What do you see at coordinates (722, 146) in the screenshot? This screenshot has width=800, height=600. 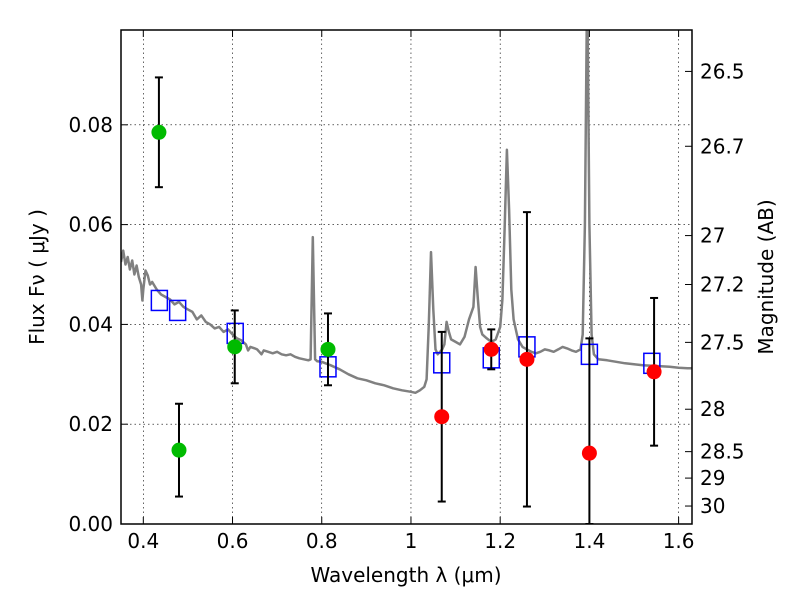 I see `right-tick-label: 26.7` at bounding box center [722, 146].